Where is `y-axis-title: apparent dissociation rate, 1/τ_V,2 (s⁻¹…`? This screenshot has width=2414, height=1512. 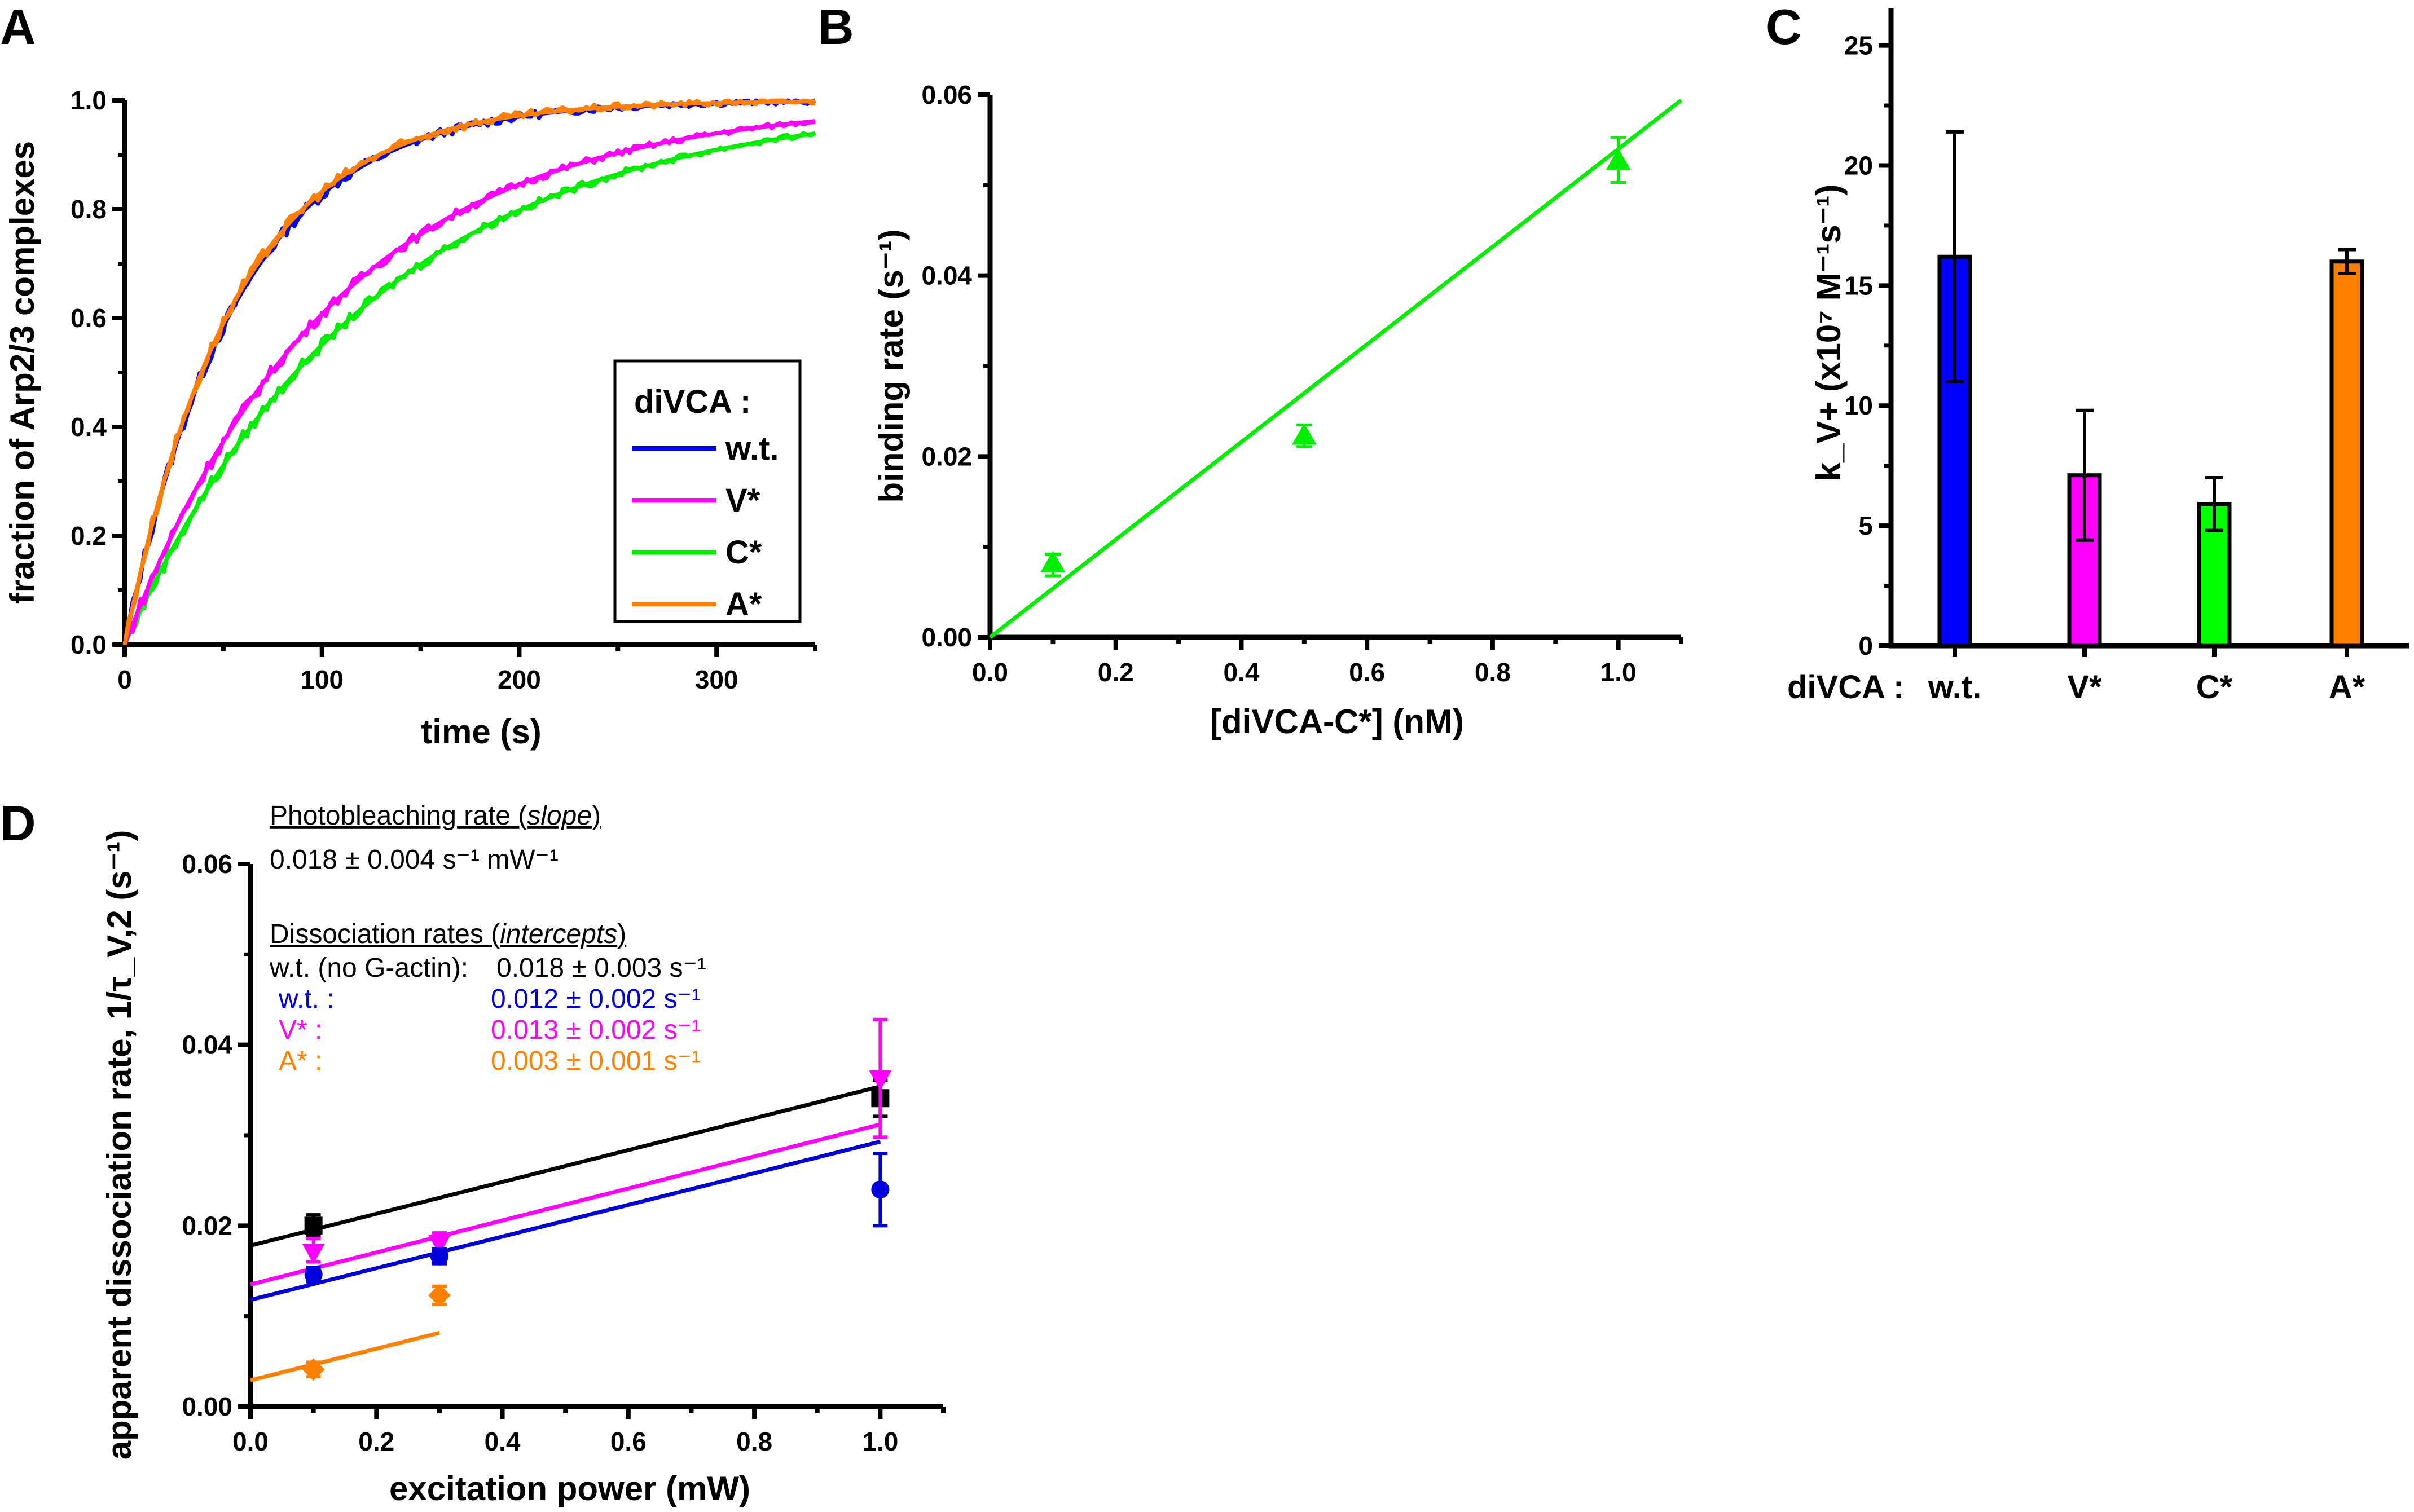 y-axis-title: apparent dissociation rate, 1/τ_V,2 (s⁻¹… is located at coordinates (119, 1145).